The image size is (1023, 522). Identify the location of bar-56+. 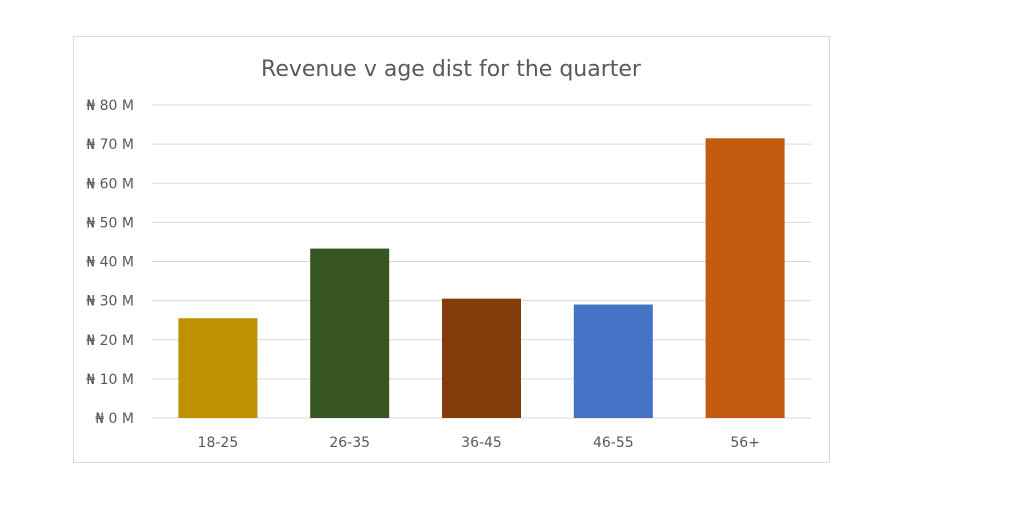
(745, 278).